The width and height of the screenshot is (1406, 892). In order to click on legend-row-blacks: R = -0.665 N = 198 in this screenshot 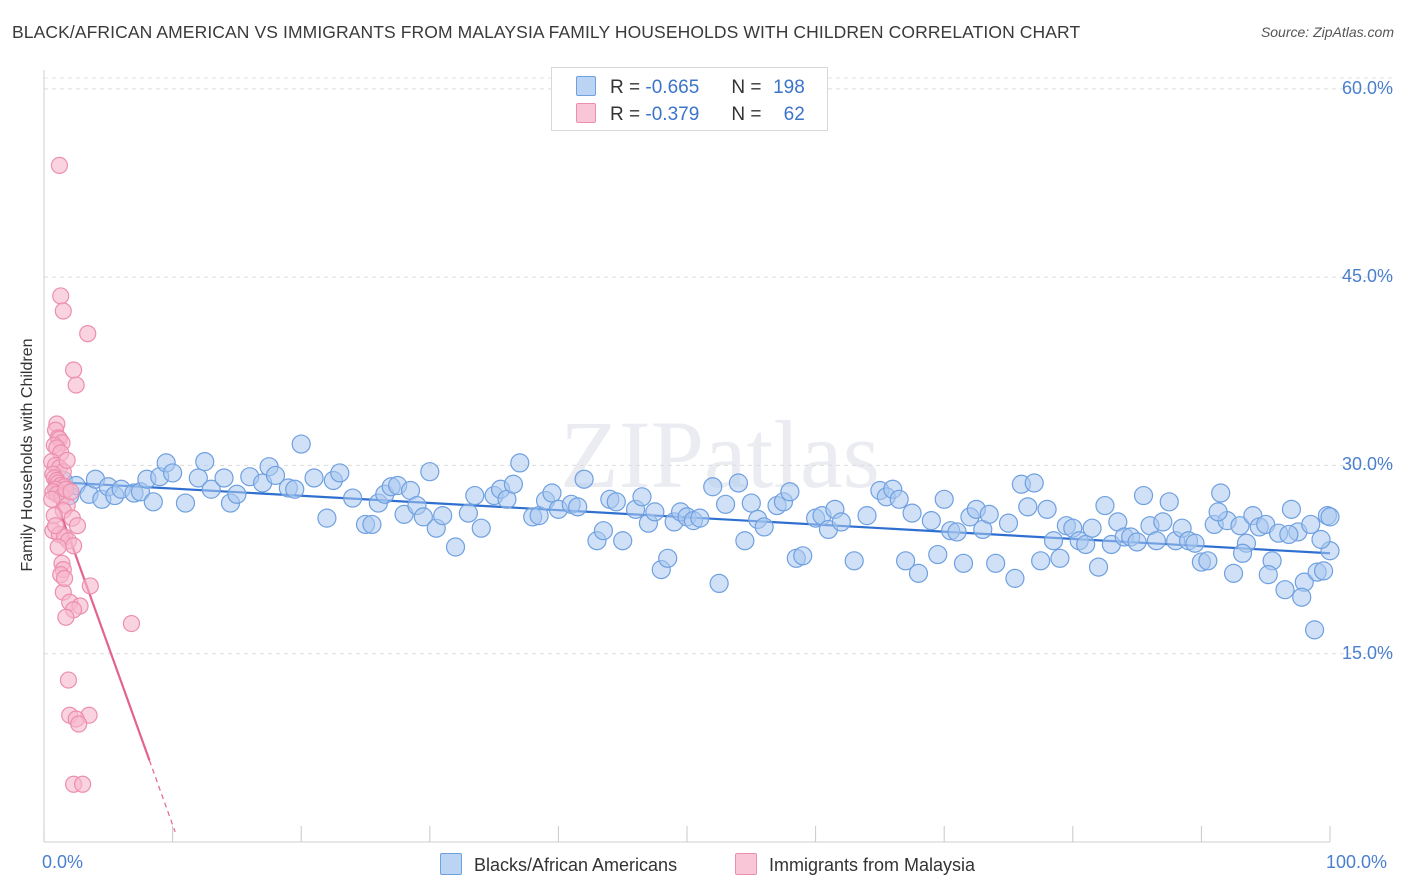, I will do `click(690, 87)`.